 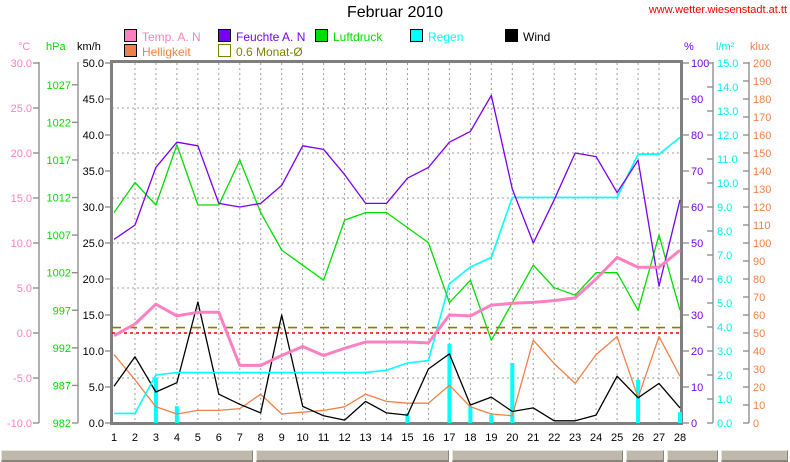 What do you see at coordinates (762, 118) in the screenshot?
I see `klux-axis-tick-label: 170` at bounding box center [762, 118].